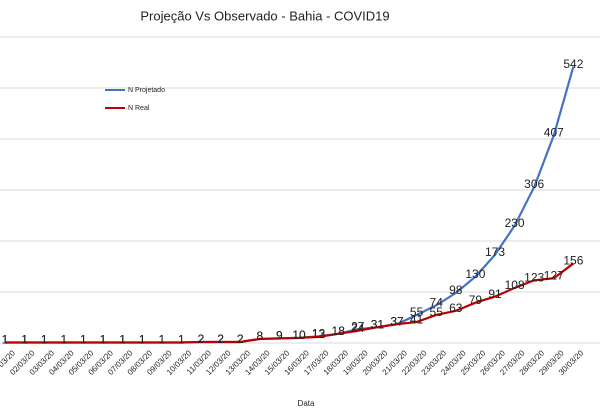 This screenshot has width=600, height=412. Describe the element at coordinates (397, 321) in the screenshot. I see `data-label: 37` at that location.